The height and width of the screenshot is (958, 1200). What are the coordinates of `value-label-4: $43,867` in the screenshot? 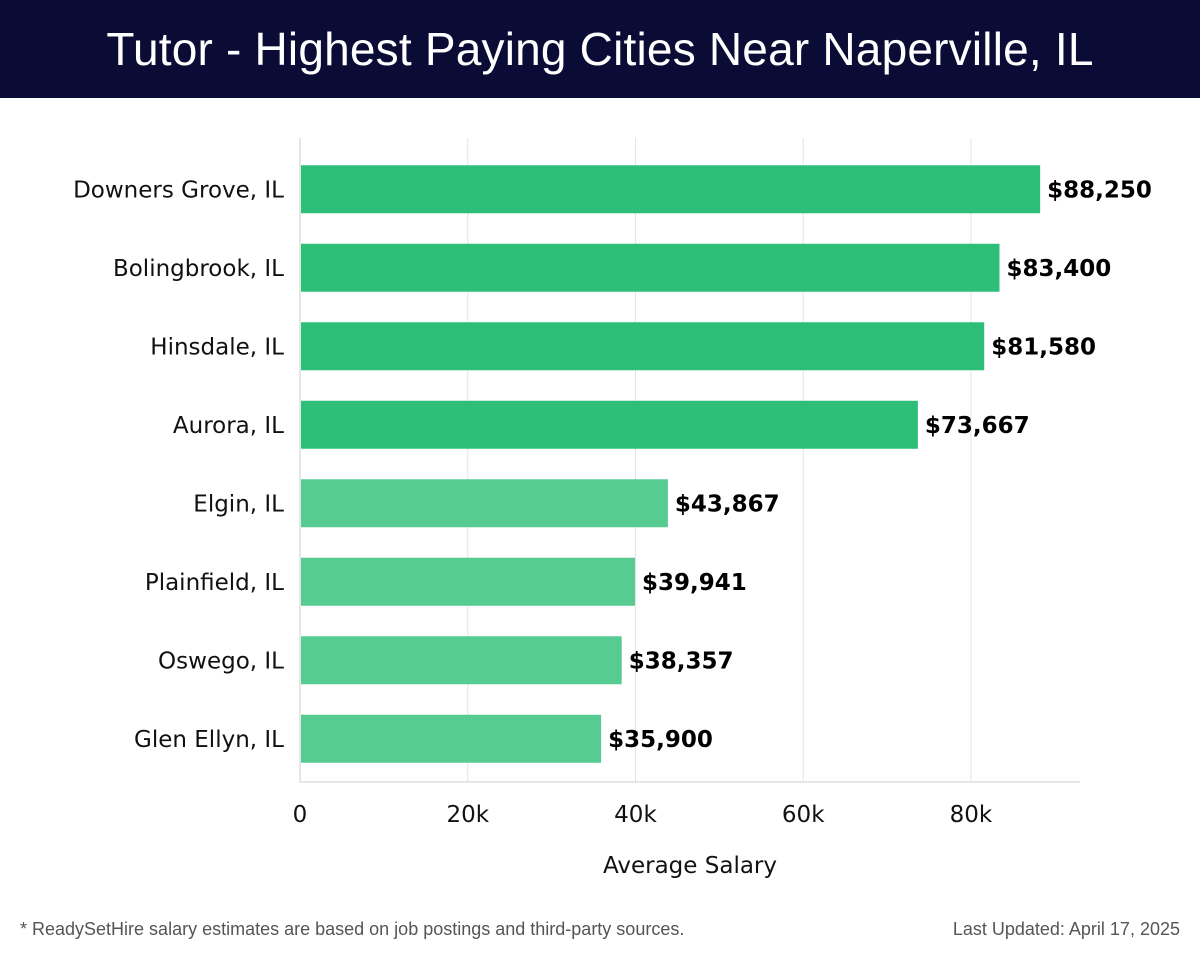 It's located at (727, 504).